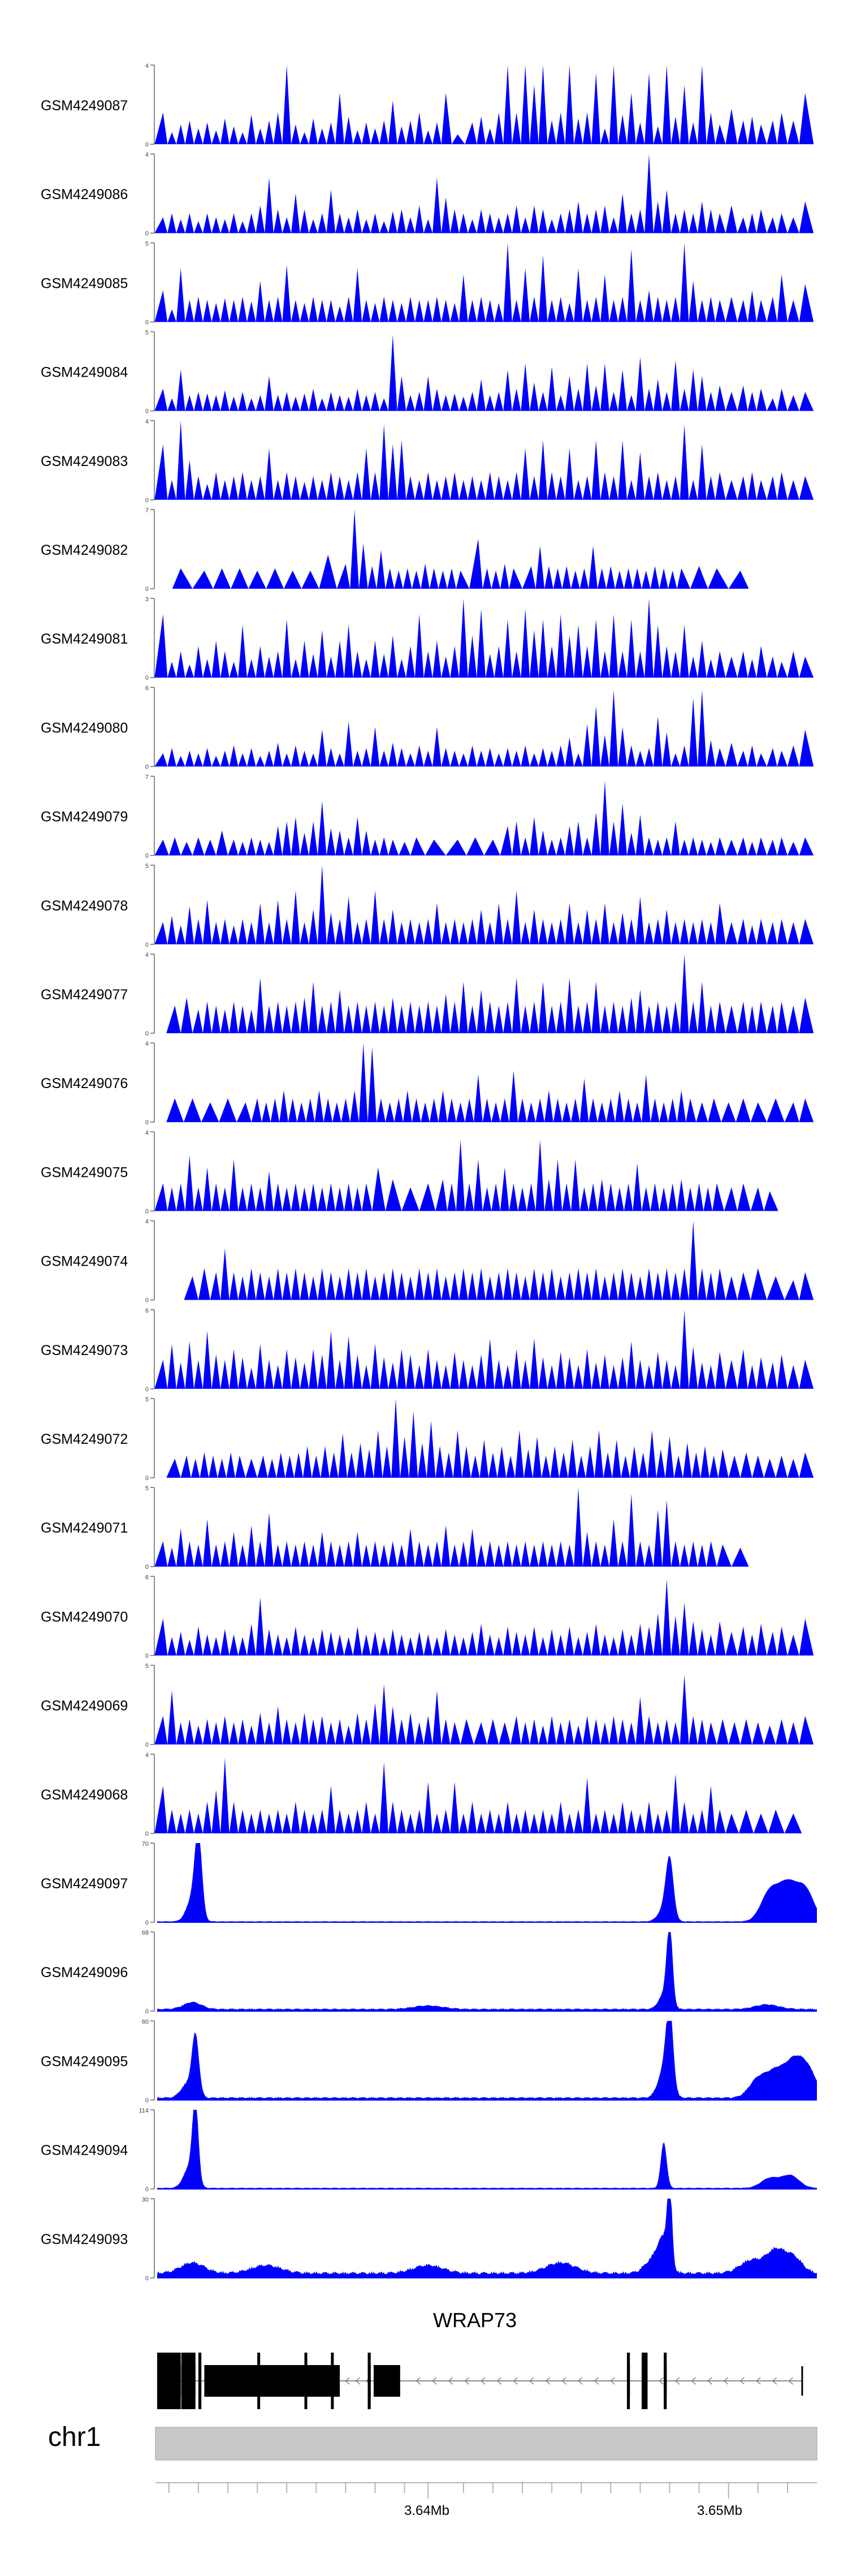 Image resolution: width=848 pixels, height=2576 pixels. What do you see at coordinates (480, 2359) in the screenshot?
I see `gene-track: WRAP73` at bounding box center [480, 2359].